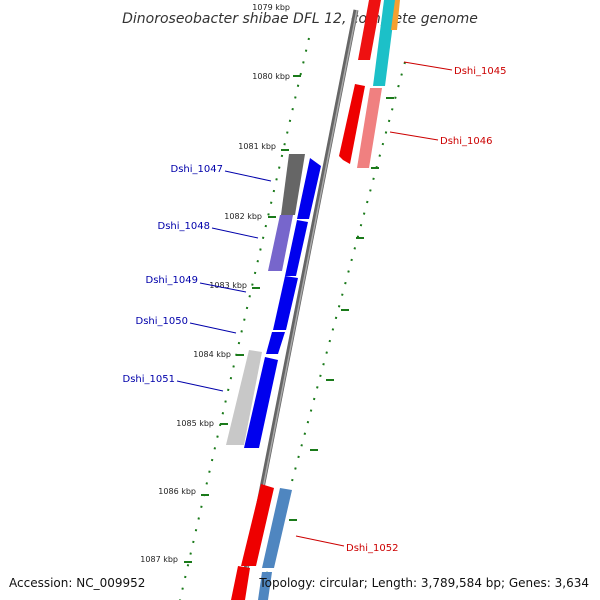 This screenshot has height=600, width=600. I want to click on tick-label: 1081 kbp, so click(257, 146).